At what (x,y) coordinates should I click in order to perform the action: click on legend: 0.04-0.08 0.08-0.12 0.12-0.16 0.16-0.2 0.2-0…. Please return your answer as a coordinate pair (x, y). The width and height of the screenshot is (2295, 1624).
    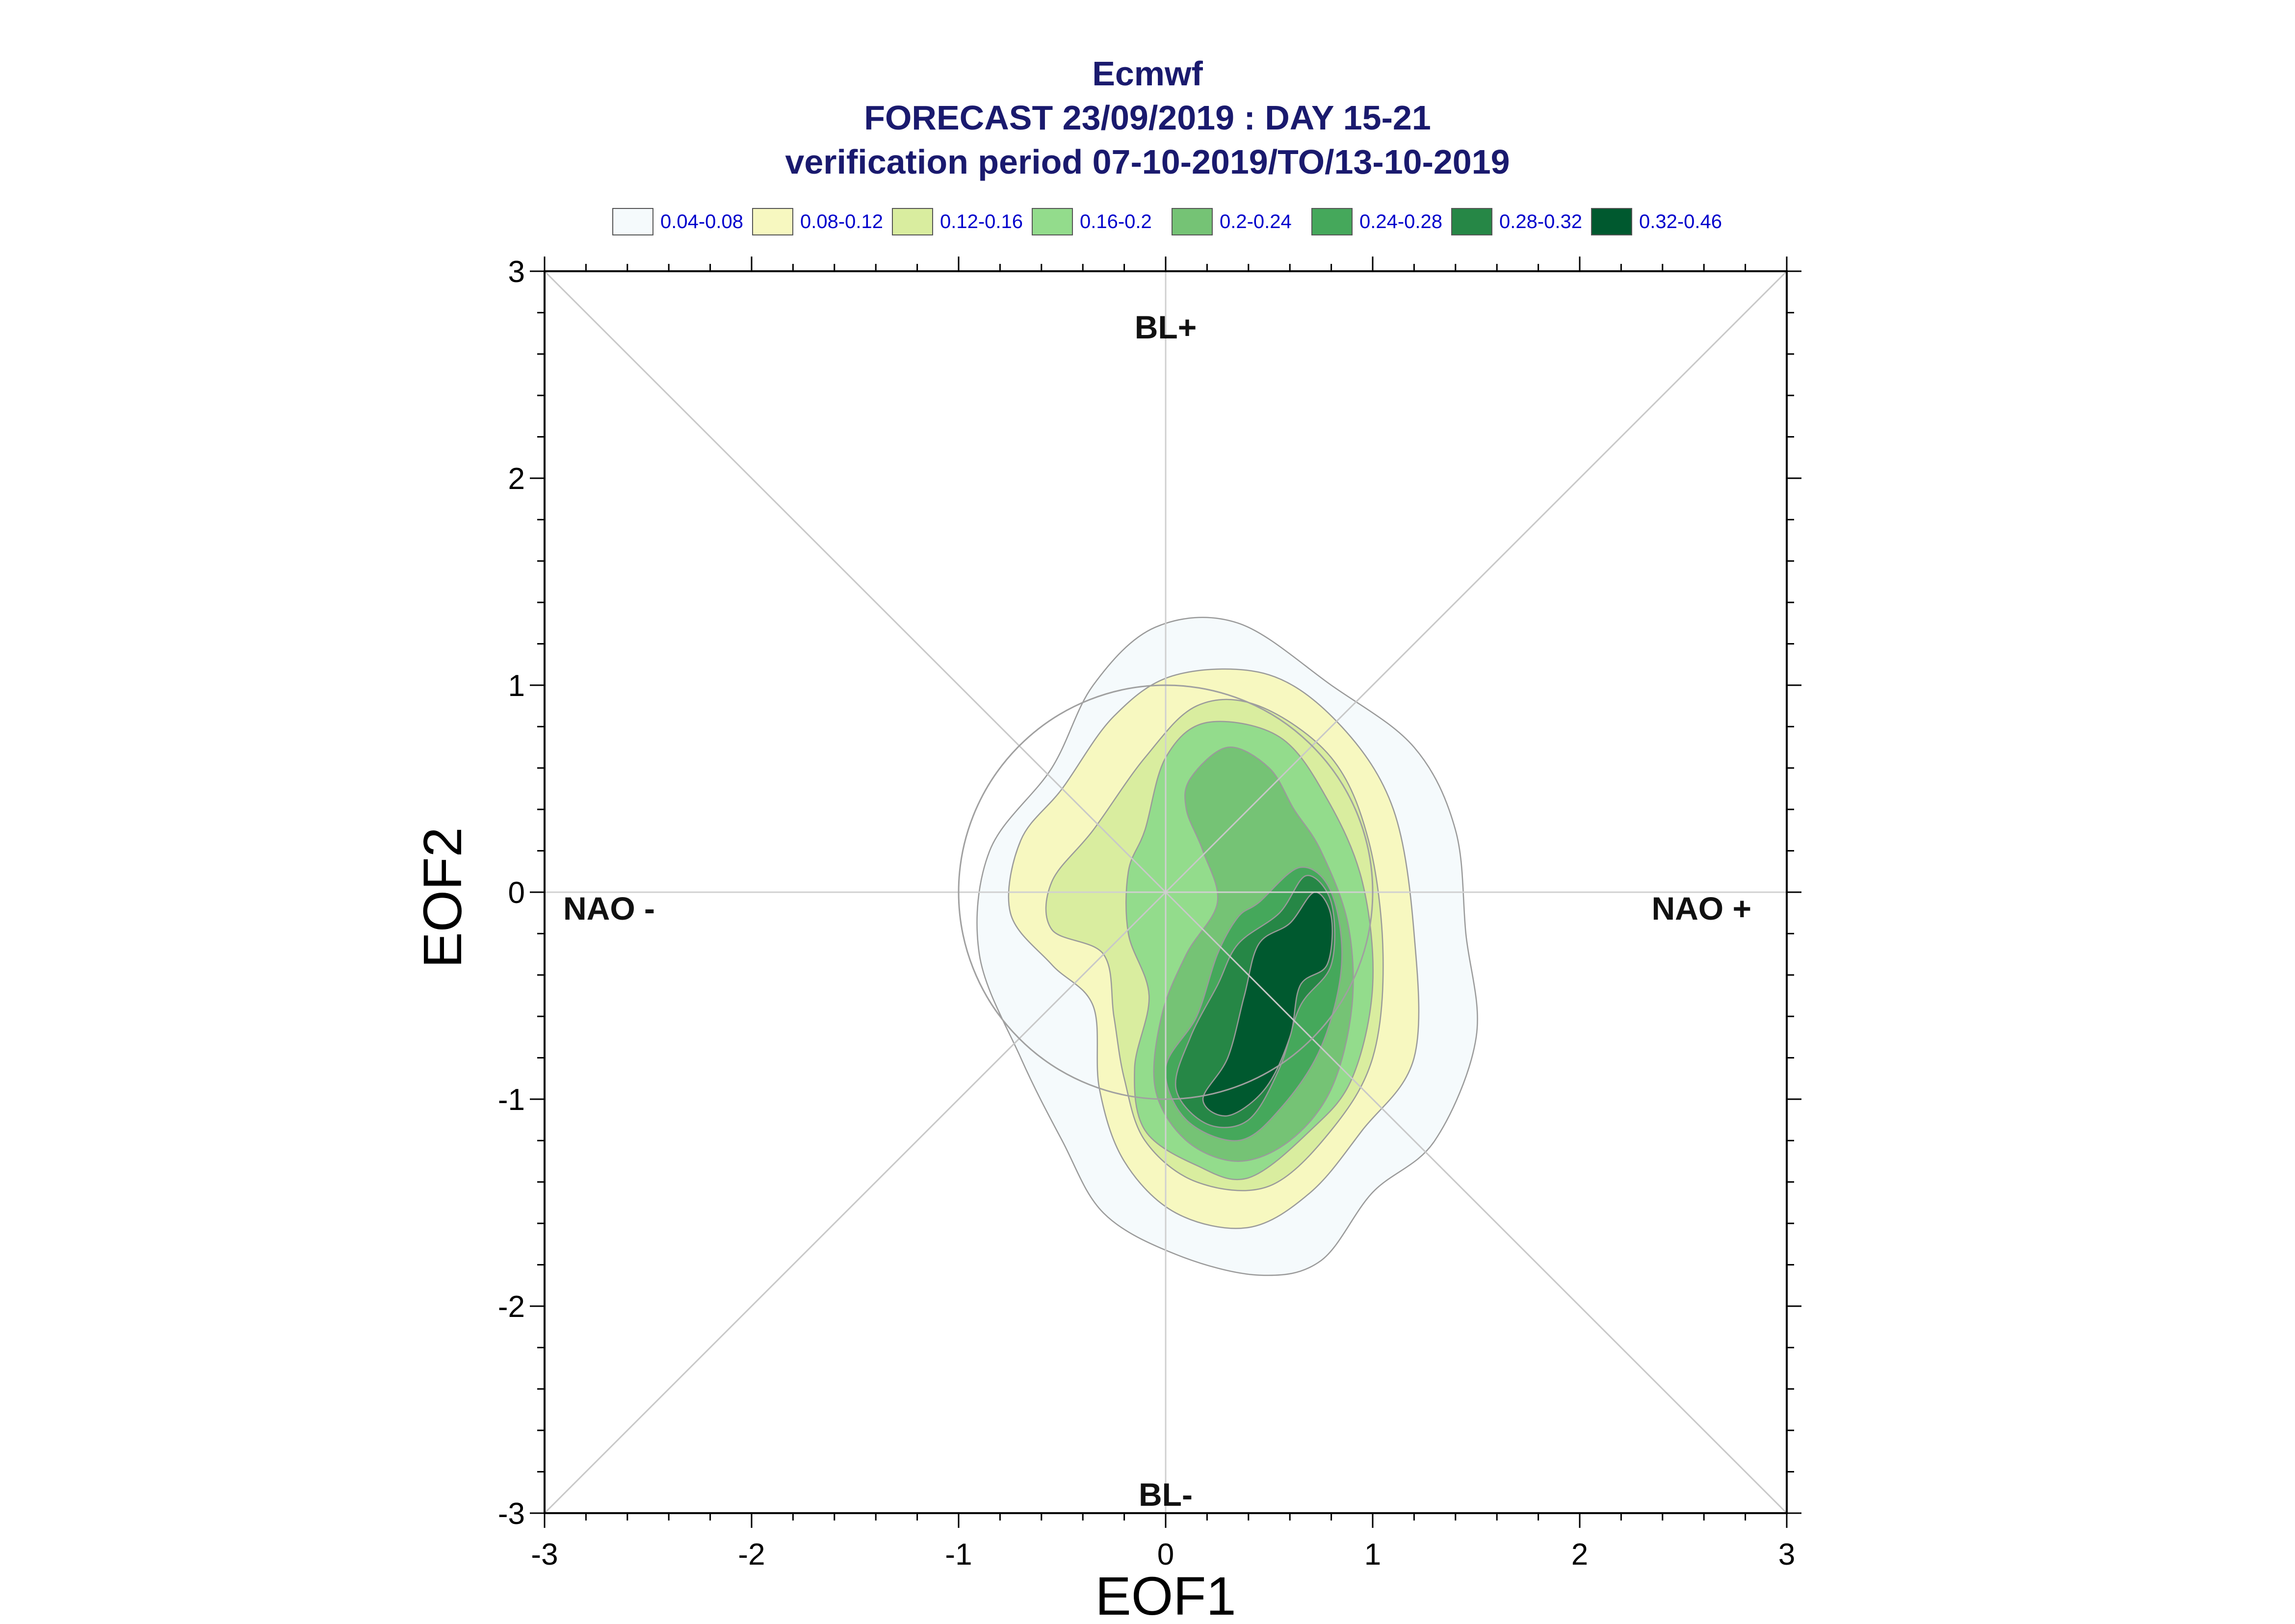
    Looking at the image, I should click on (1201, 222).